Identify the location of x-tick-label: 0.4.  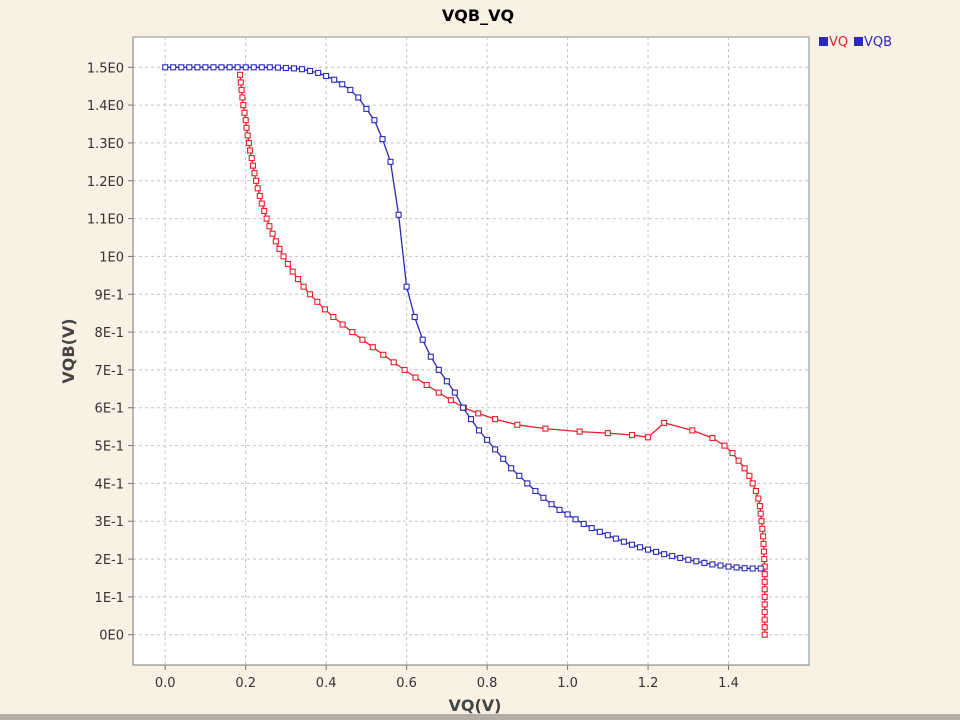
(326, 683).